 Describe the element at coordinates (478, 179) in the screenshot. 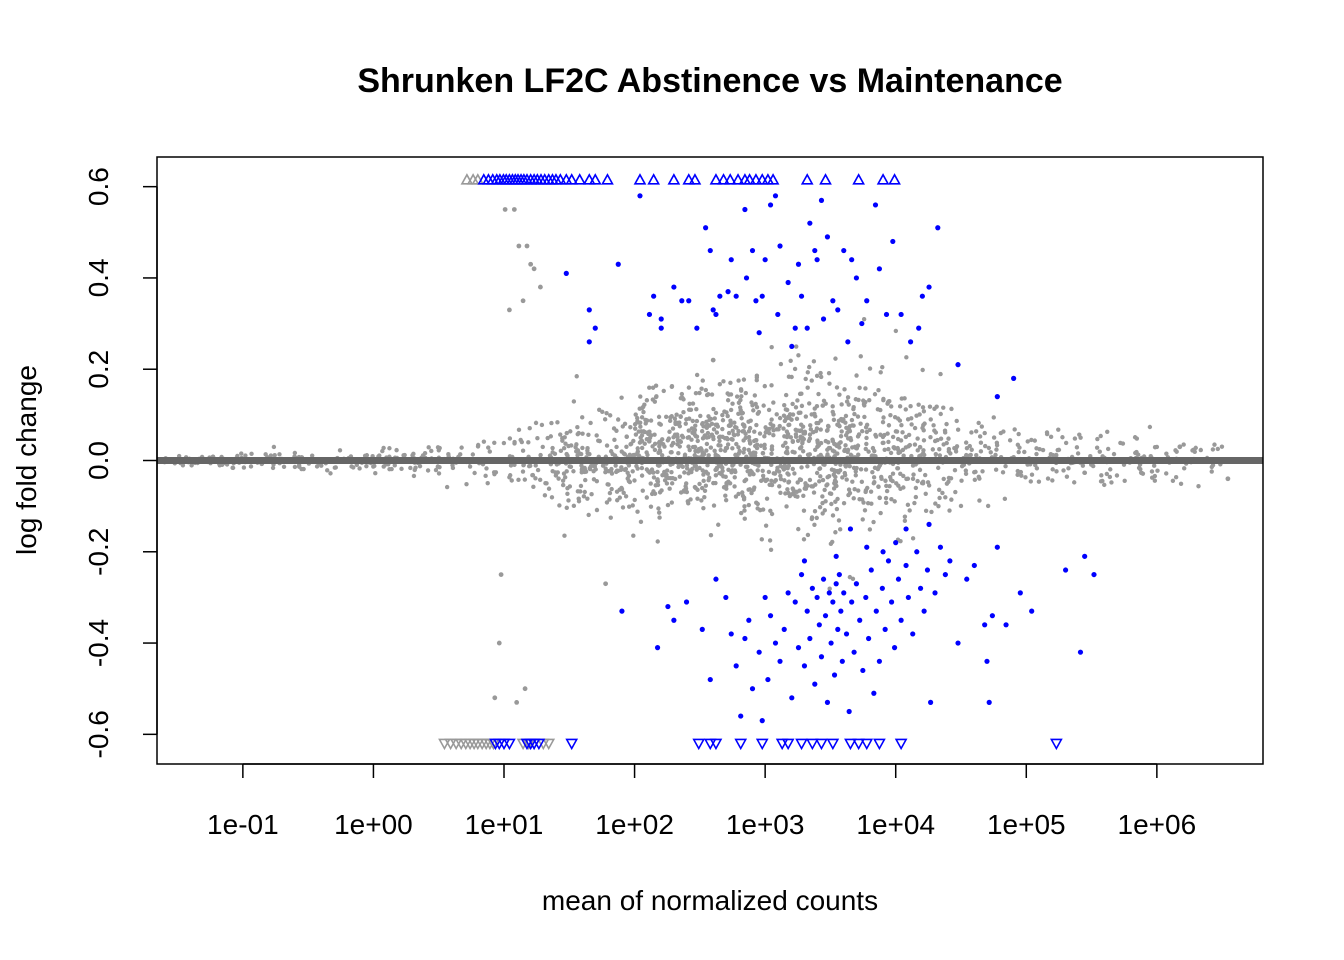

I see `clipped-up-triangle` at that location.